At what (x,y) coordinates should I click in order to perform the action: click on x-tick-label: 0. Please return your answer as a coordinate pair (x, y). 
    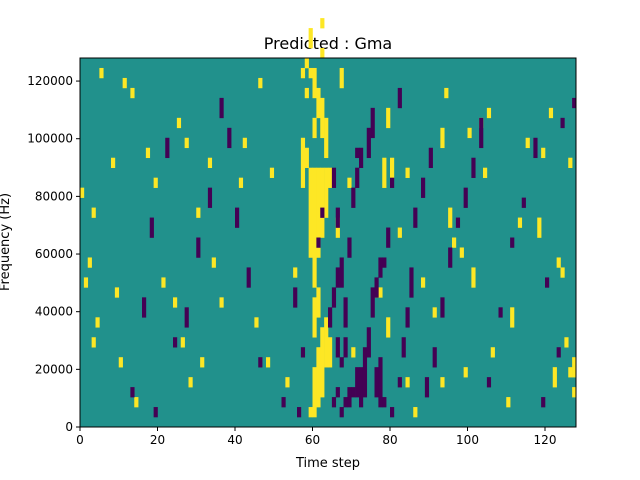
    Looking at the image, I should click on (80, 440).